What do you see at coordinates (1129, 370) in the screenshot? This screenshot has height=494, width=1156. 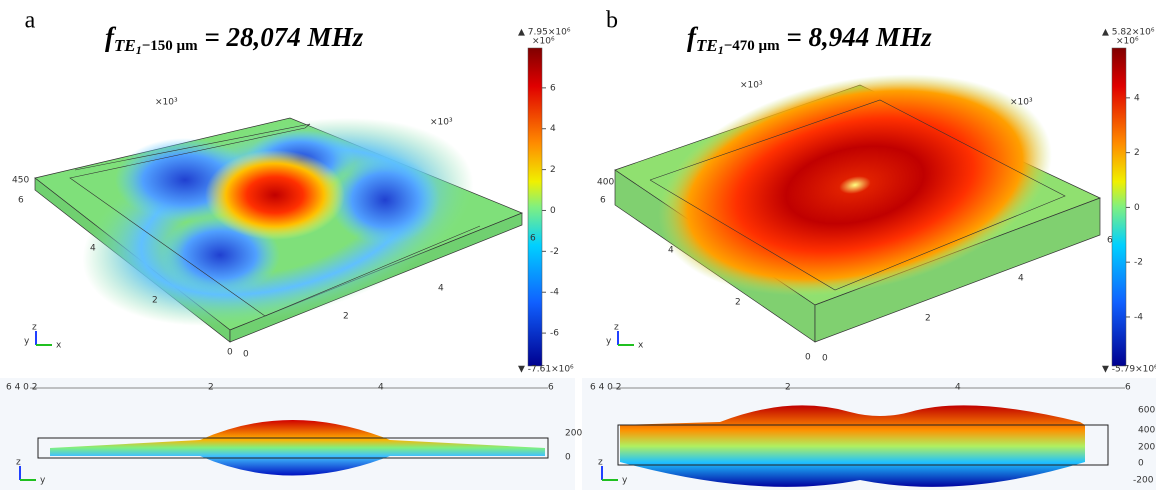 I see `colorbar-min: ▼ -5.79×10⁶` at bounding box center [1129, 370].